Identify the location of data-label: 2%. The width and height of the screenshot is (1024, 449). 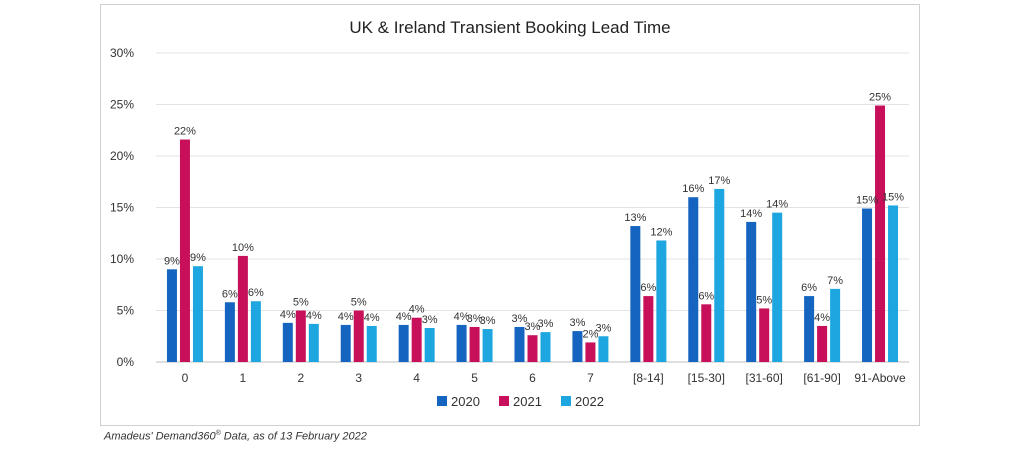
(590, 334).